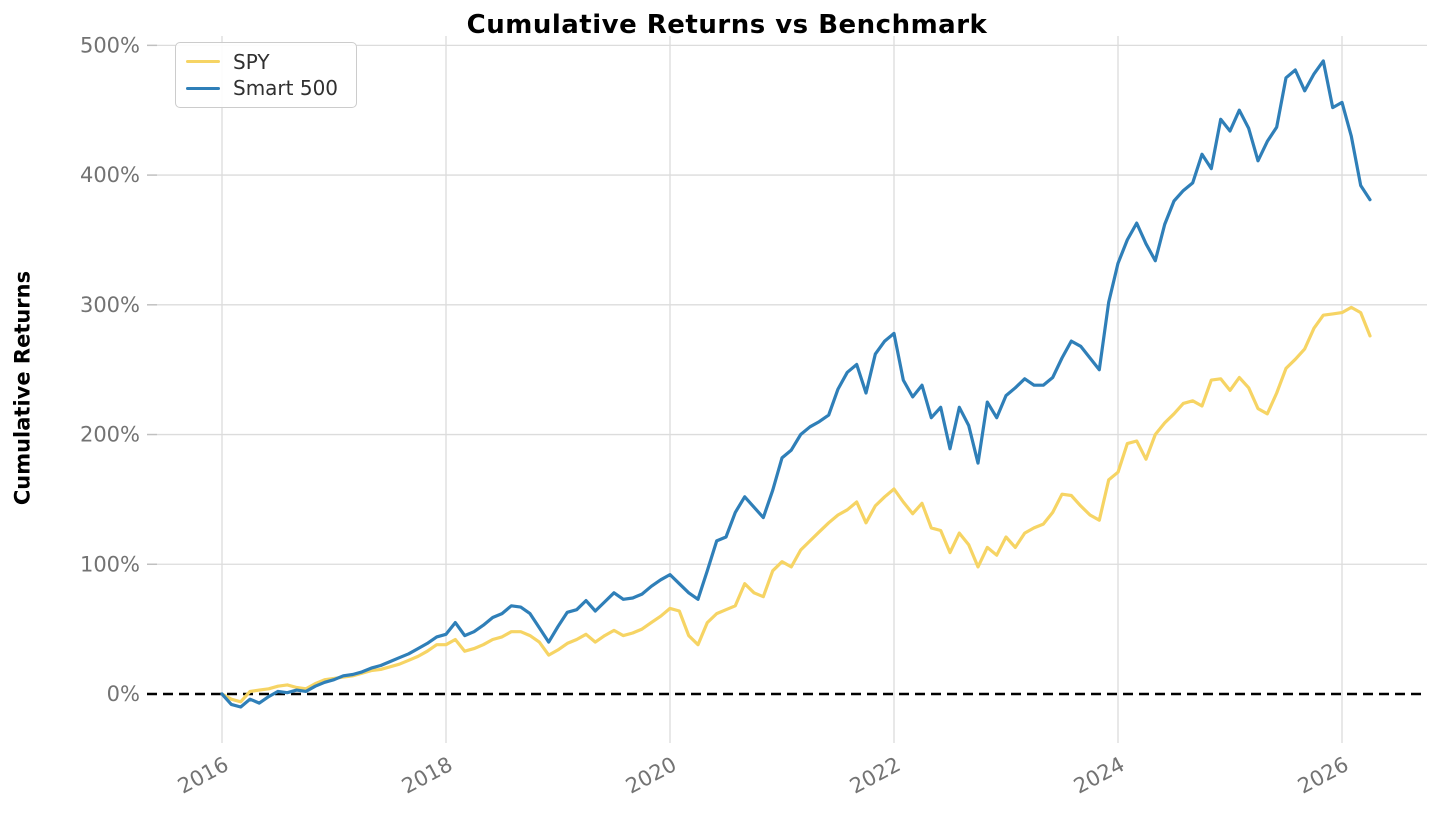  I want to click on legend-label-spy: SPY, so click(251, 61).